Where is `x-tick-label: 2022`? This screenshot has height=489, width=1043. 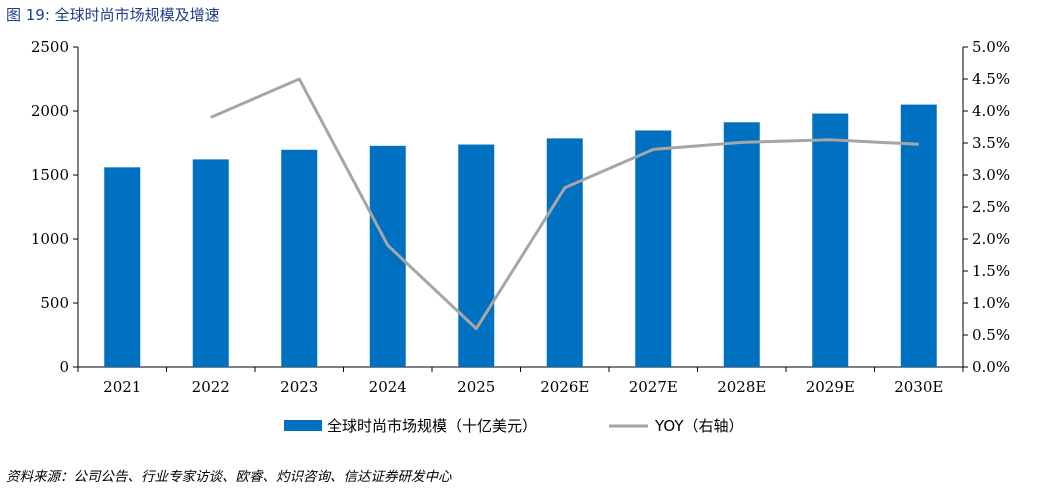
x-tick-label: 2022 is located at coordinates (211, 387).